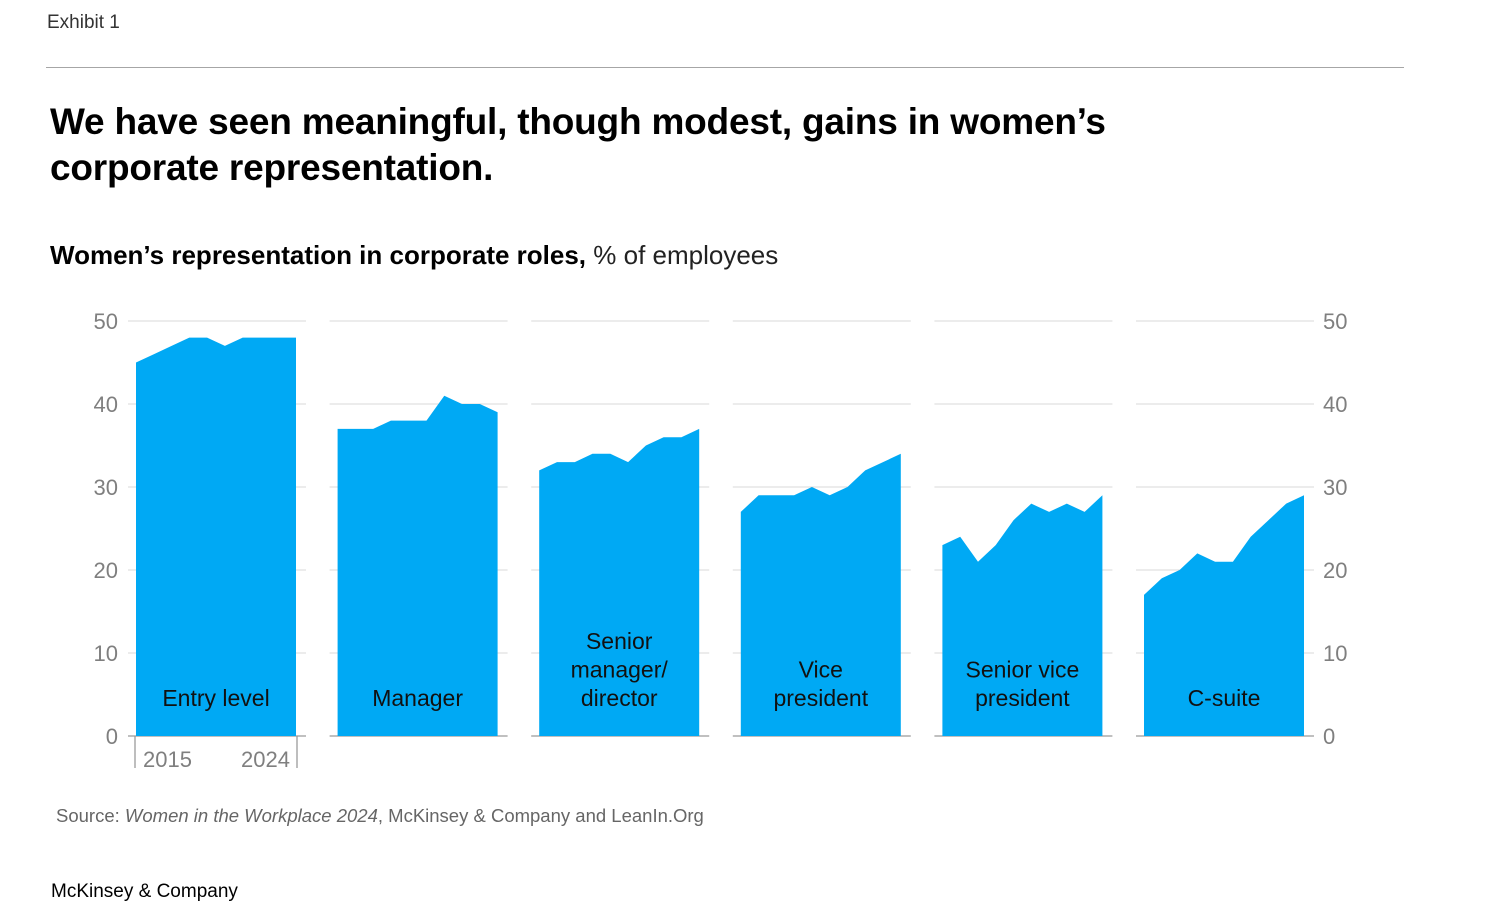 Image resolution: width=1488 pixels, height=923 pixels. I want to click on category-label-line: Senior vice, so click(1023, 670).